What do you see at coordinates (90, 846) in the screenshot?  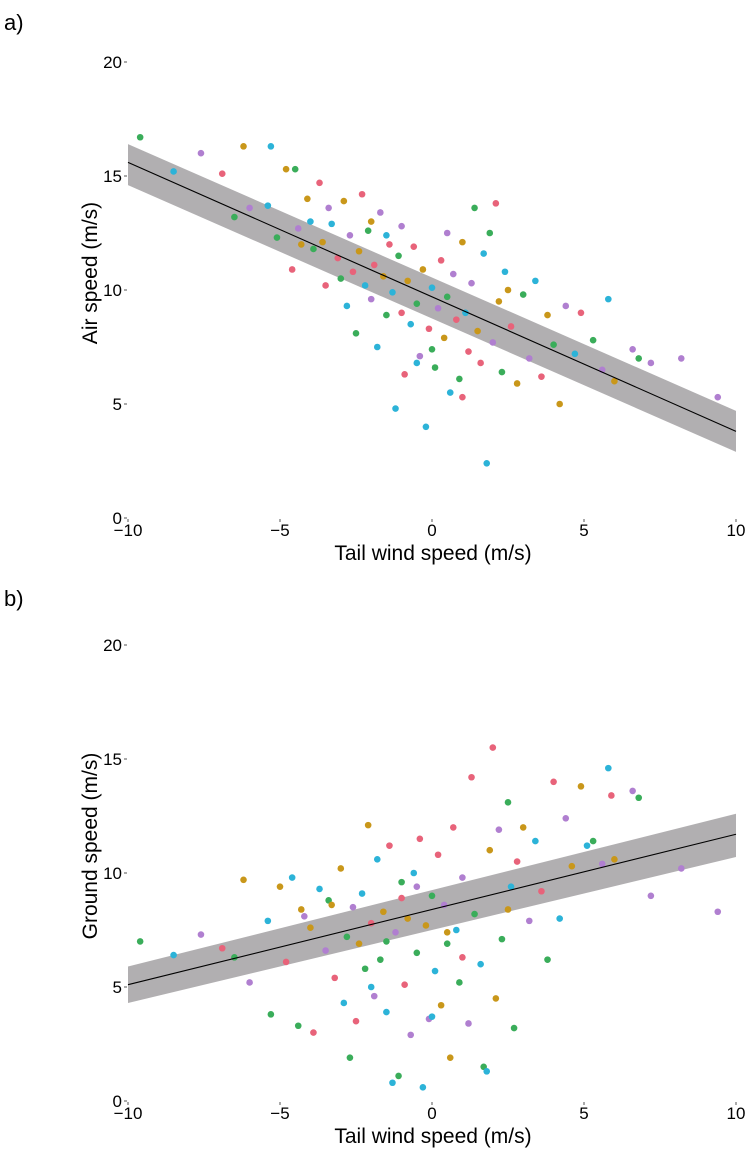 I see `y-axis-title: Ground speed (m/s)` at bounding box center [90, 846].